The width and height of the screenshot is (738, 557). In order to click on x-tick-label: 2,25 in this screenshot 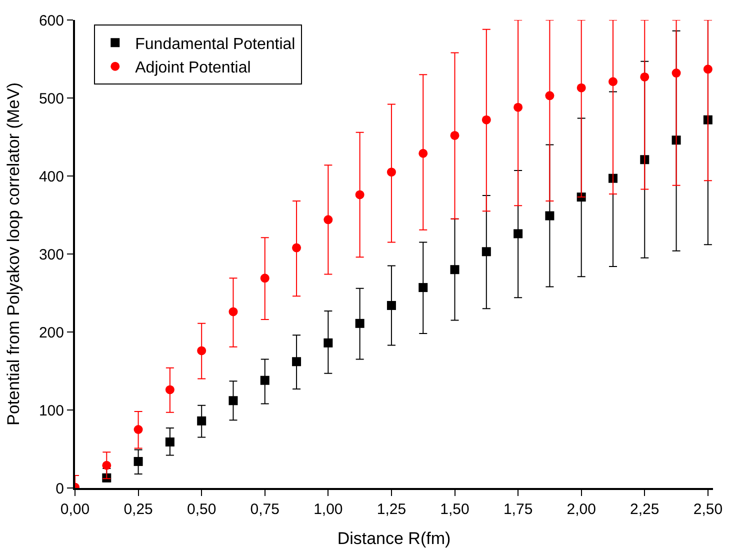, I will do `click(645, 509)`.